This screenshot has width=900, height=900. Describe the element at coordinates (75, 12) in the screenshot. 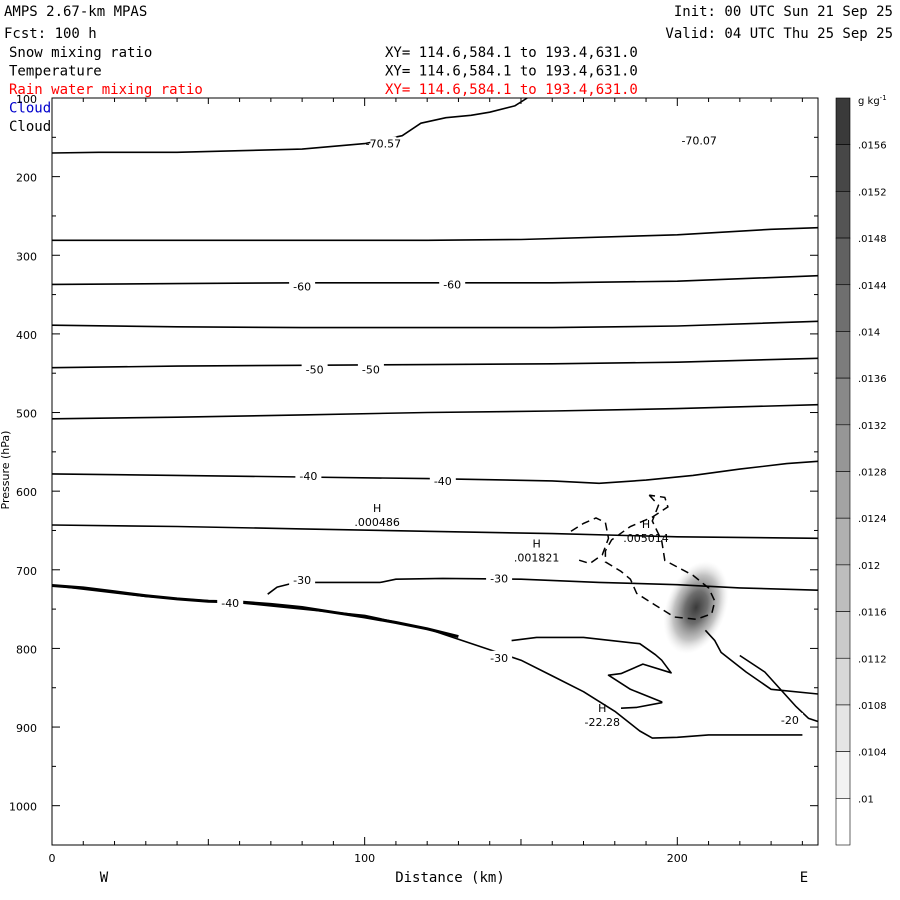

I see `model-title: AMPS 2.67-km MPAS` at that location.